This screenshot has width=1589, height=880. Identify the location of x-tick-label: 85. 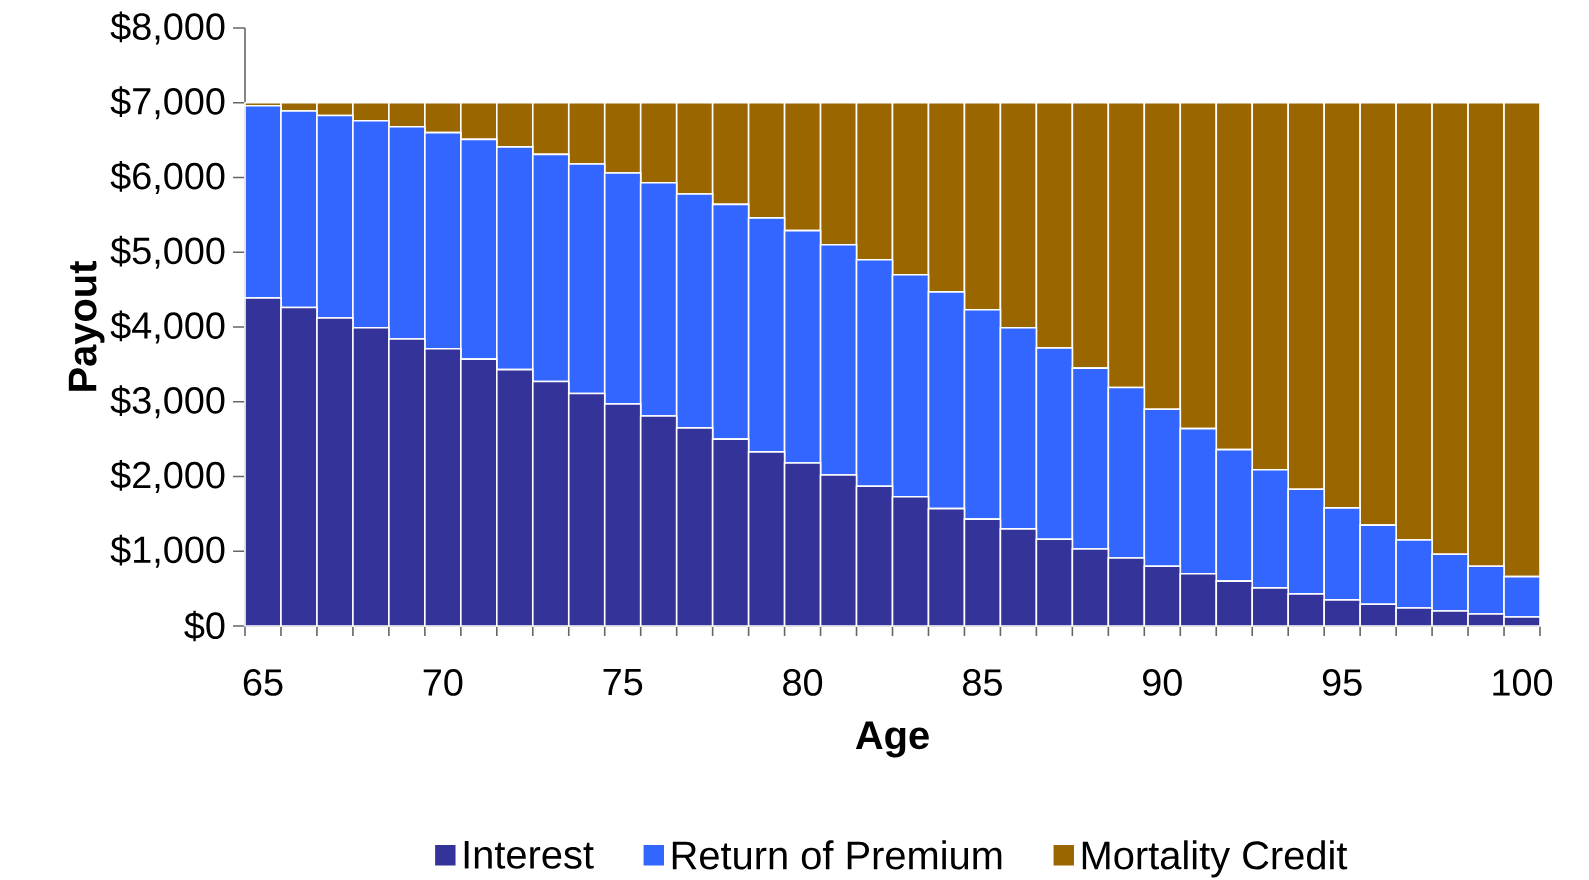
(982, 682).